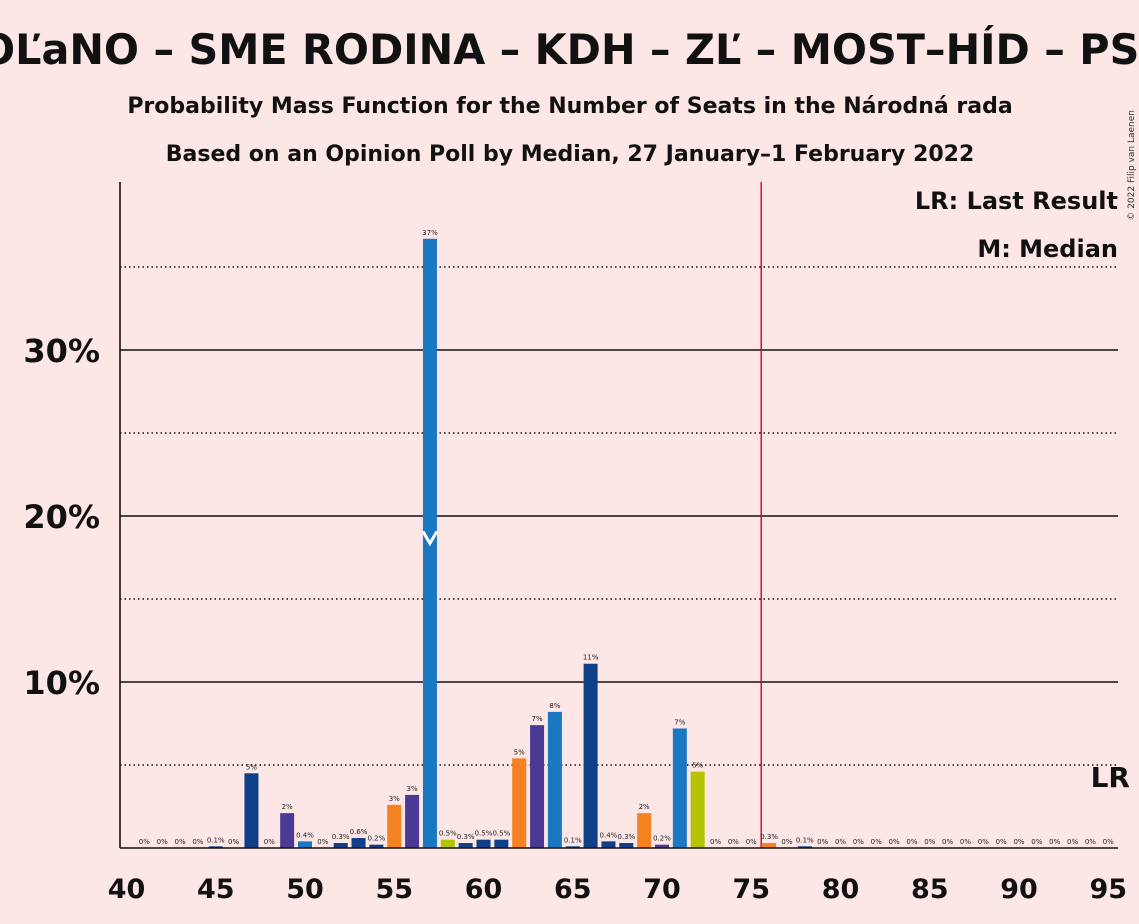  What do you see at coordinates (394, 799) in the screenshot?
I see `value-label-55: 3%` at bounding box center [394, 799].